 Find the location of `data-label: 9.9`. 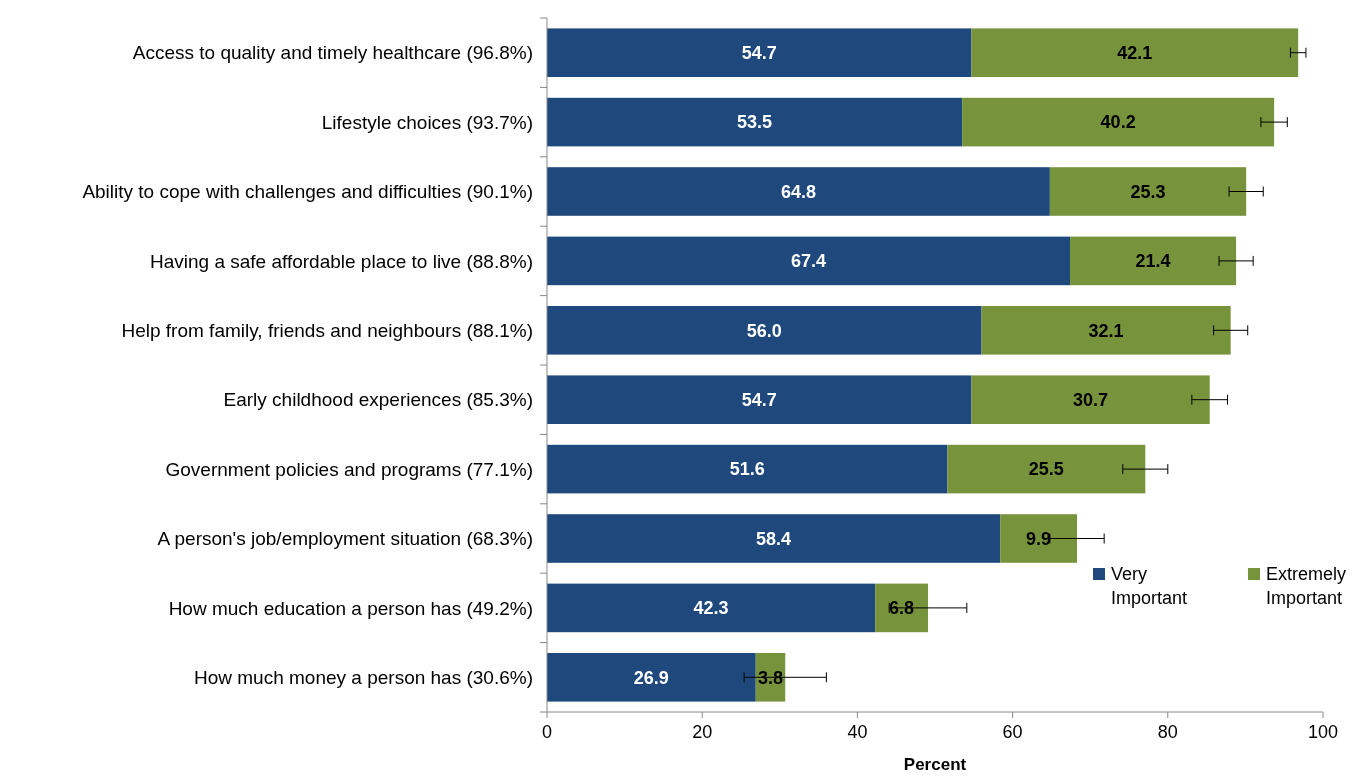

data-label: 9.9 is located at coordinates (1039, 538).